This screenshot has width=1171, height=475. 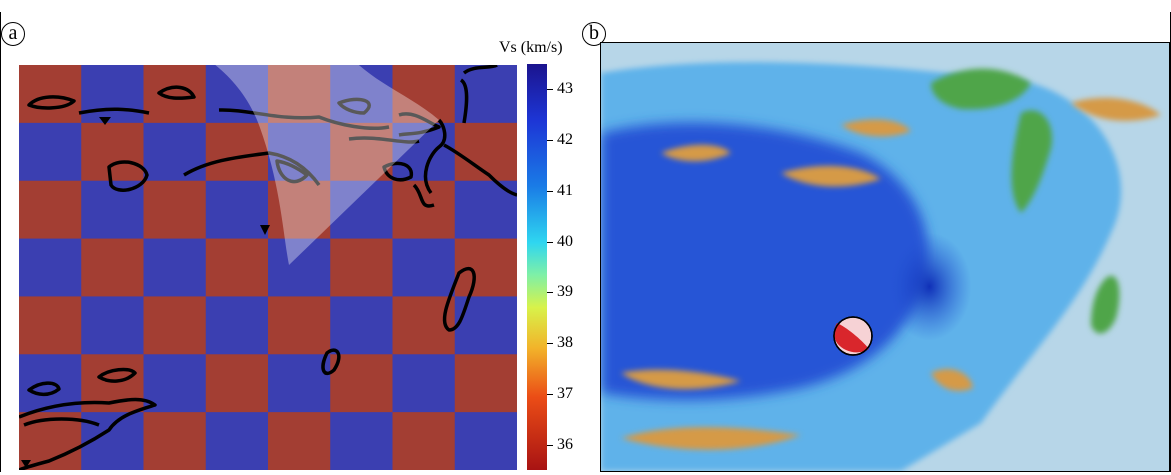 I want to click on colorbar-tick-label: 40, so click(x=565, y=241).